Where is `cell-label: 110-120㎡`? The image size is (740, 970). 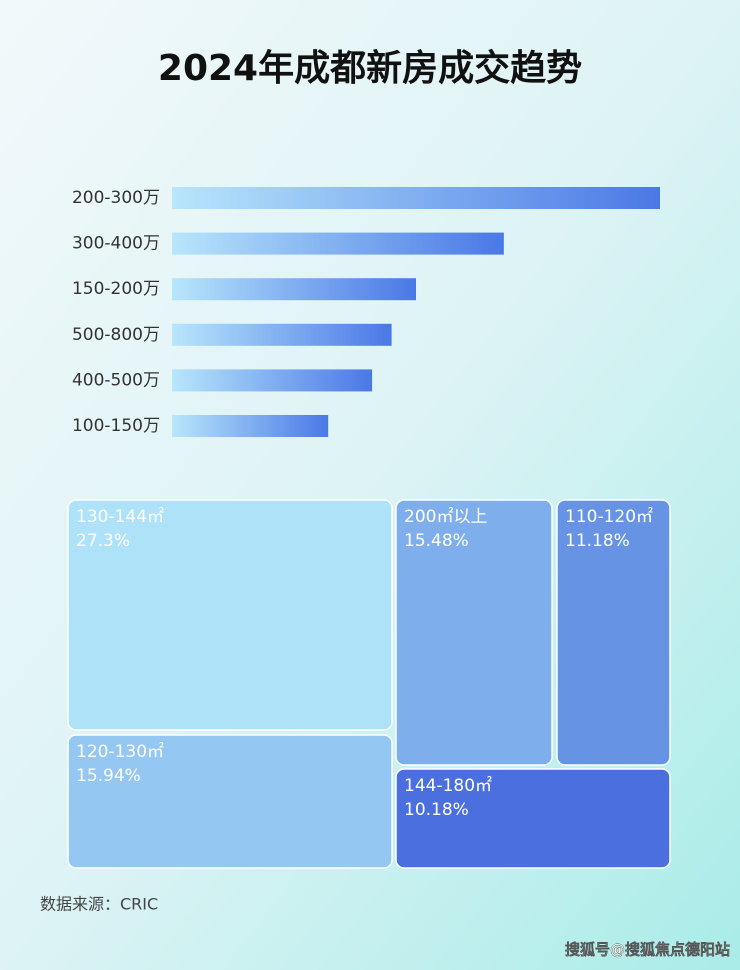 cell-label: 110-120㎡ is located at coordinates (609, 517).